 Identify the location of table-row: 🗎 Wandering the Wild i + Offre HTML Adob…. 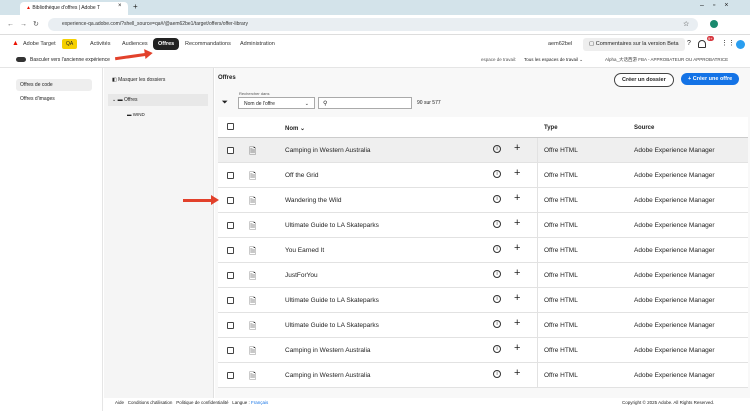
(483, 200).